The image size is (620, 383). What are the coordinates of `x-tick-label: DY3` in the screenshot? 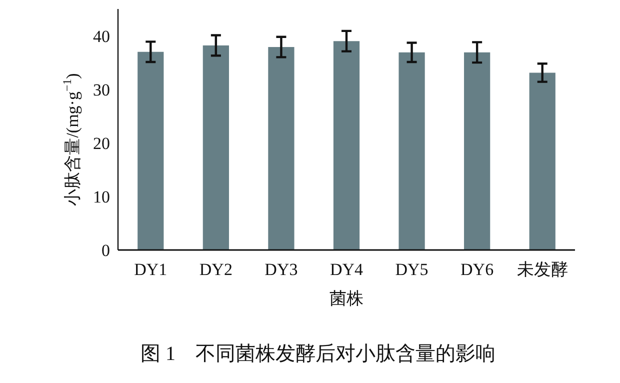 It's located at (281, 269).